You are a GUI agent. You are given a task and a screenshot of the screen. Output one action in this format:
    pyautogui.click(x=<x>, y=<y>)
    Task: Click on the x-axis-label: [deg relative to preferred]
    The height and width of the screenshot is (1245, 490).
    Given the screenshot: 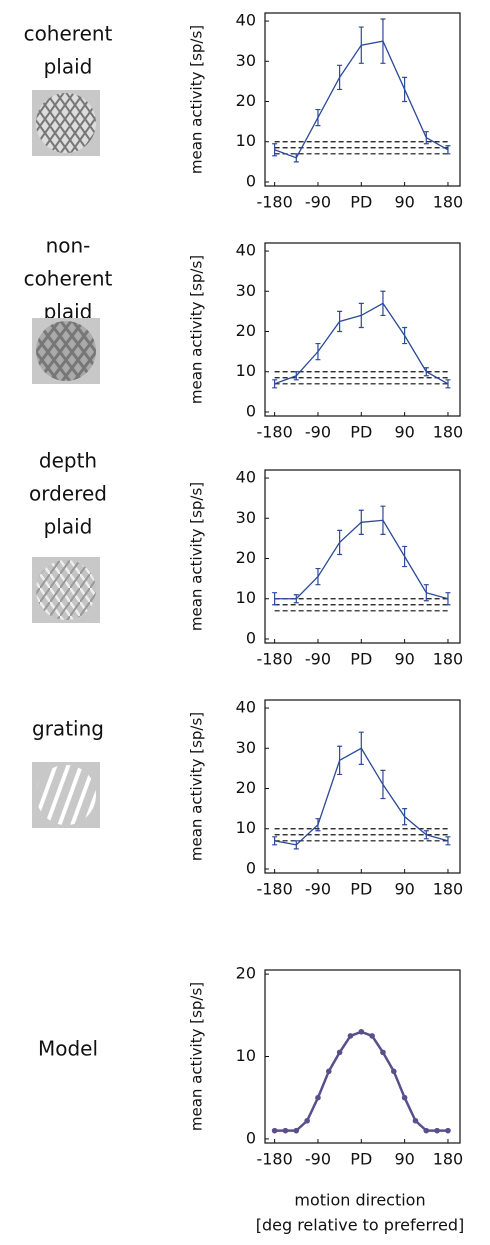 What is the action you would take?
    pyautogui.click(x=360, y=1225)
    